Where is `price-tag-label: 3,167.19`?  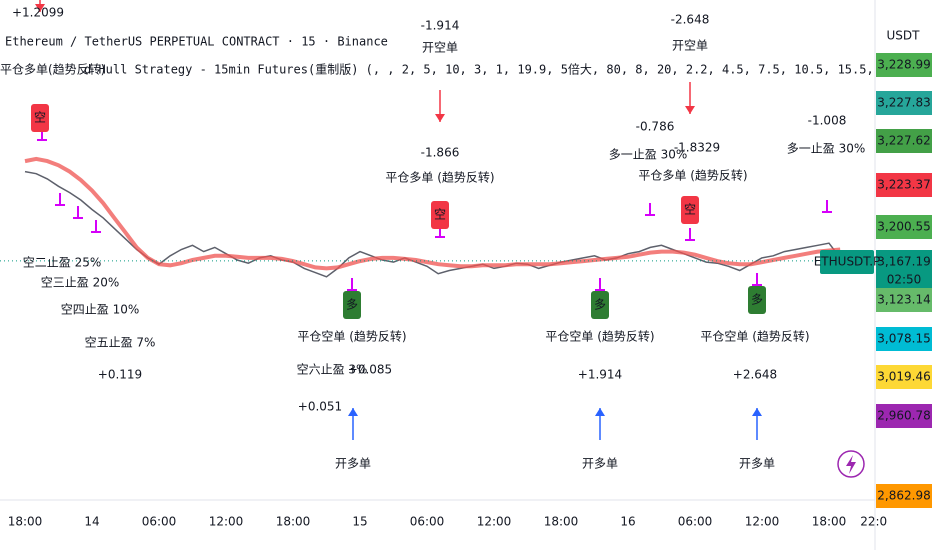 price-tag-label: 3,167.19 is located at coordinates (903, 262).